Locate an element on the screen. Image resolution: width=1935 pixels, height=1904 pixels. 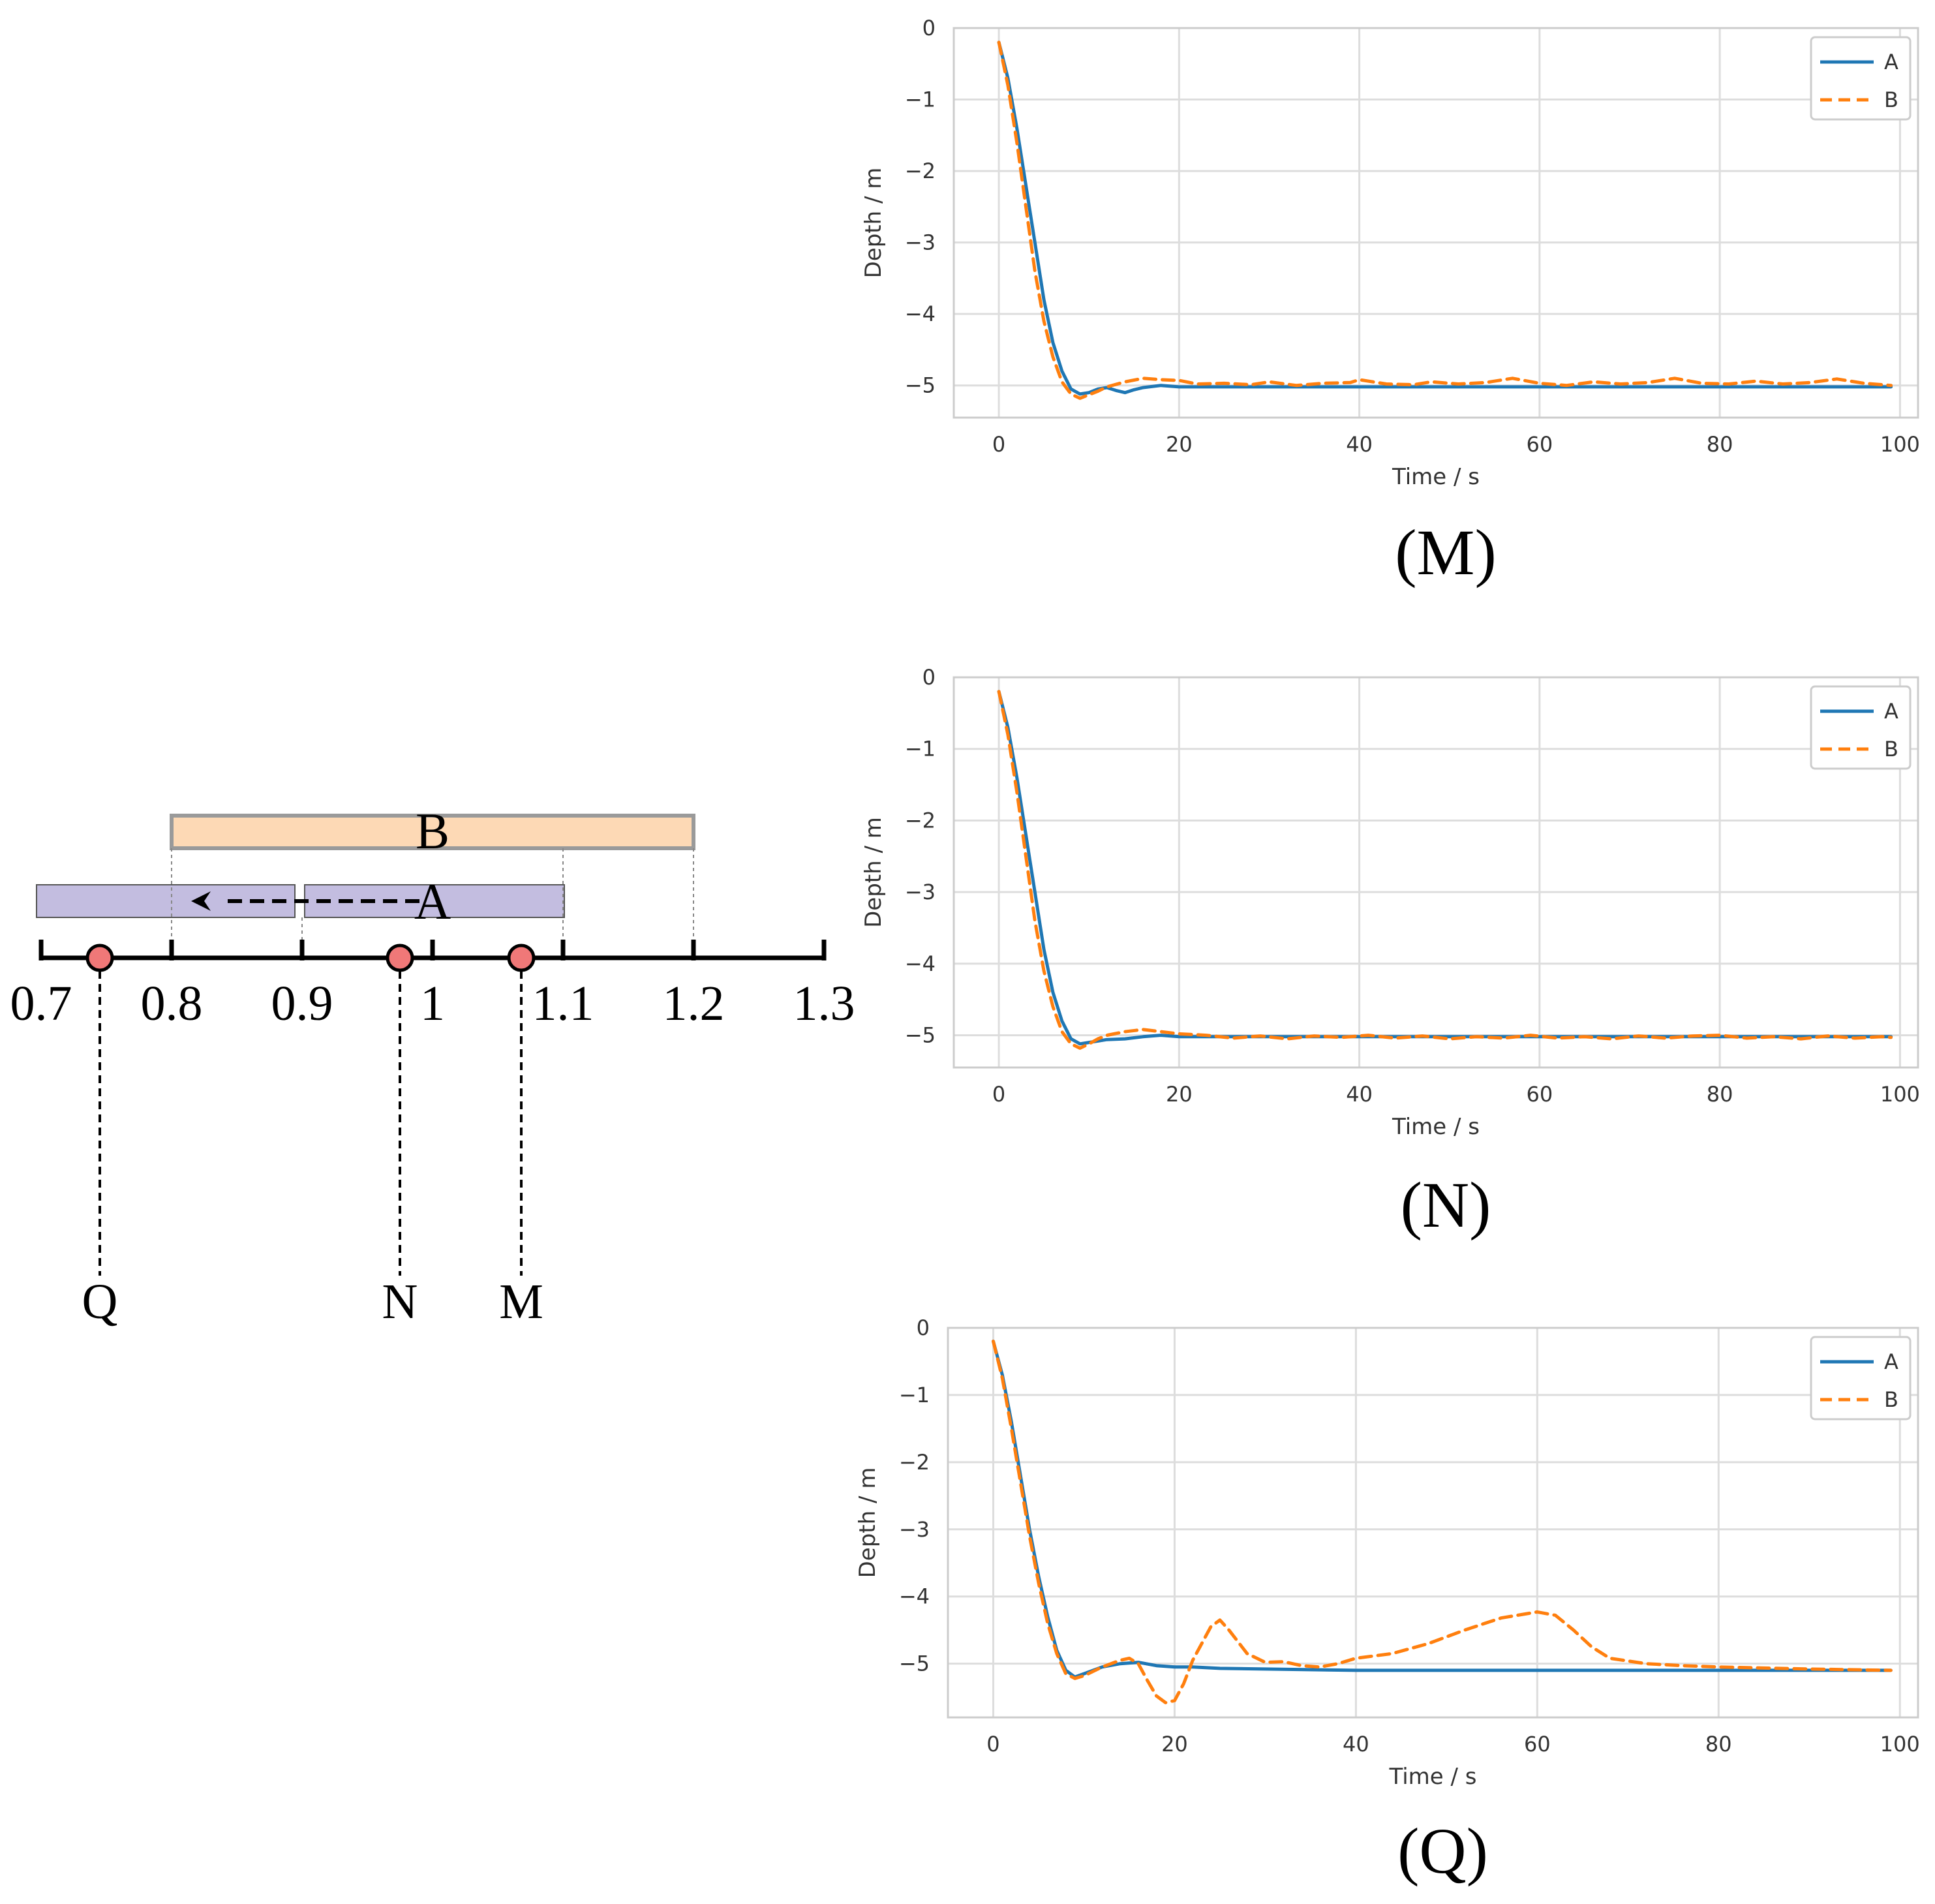
number-line-tick-label: 1.3 is located at coordinates (824, 1004).